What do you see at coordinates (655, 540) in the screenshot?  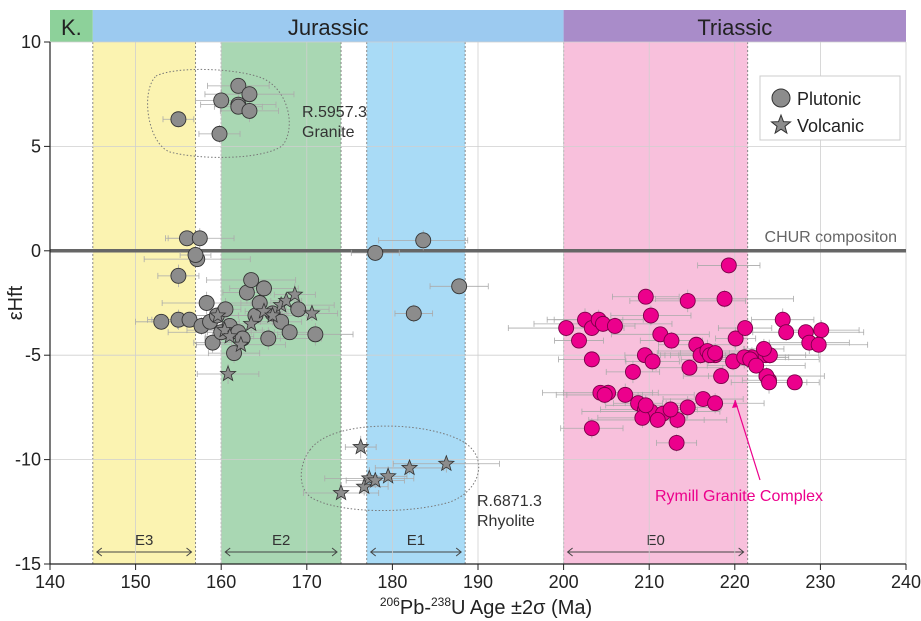 I see `band-label-e0: E0` at bounding box center [655, 540].